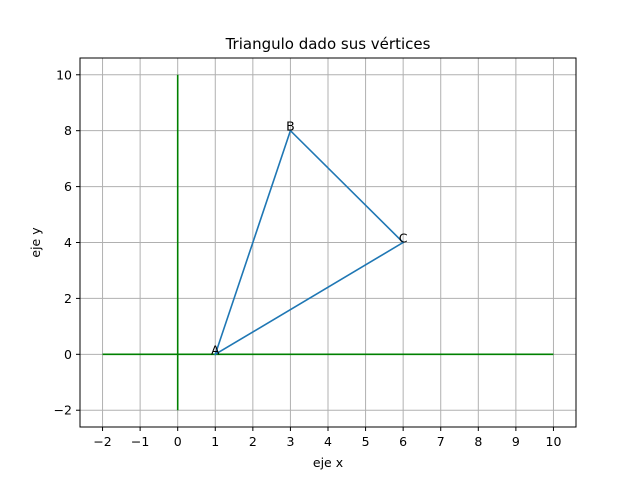  I want to click on x-tick-label: 1, so click(215, 441).